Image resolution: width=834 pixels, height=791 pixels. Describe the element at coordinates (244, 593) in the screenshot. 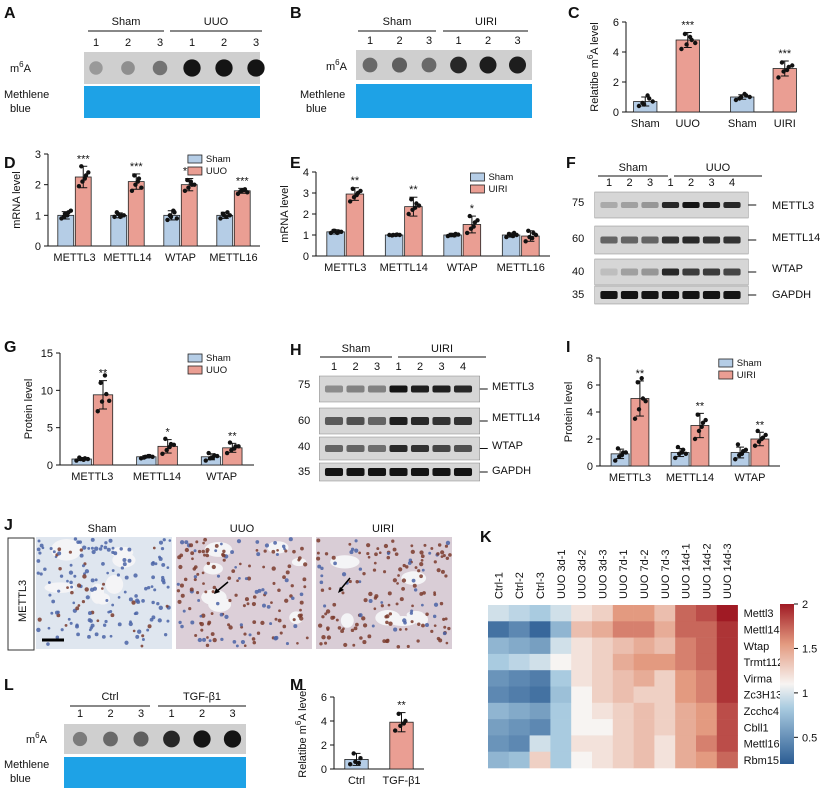

I see `histology-images` at that location.